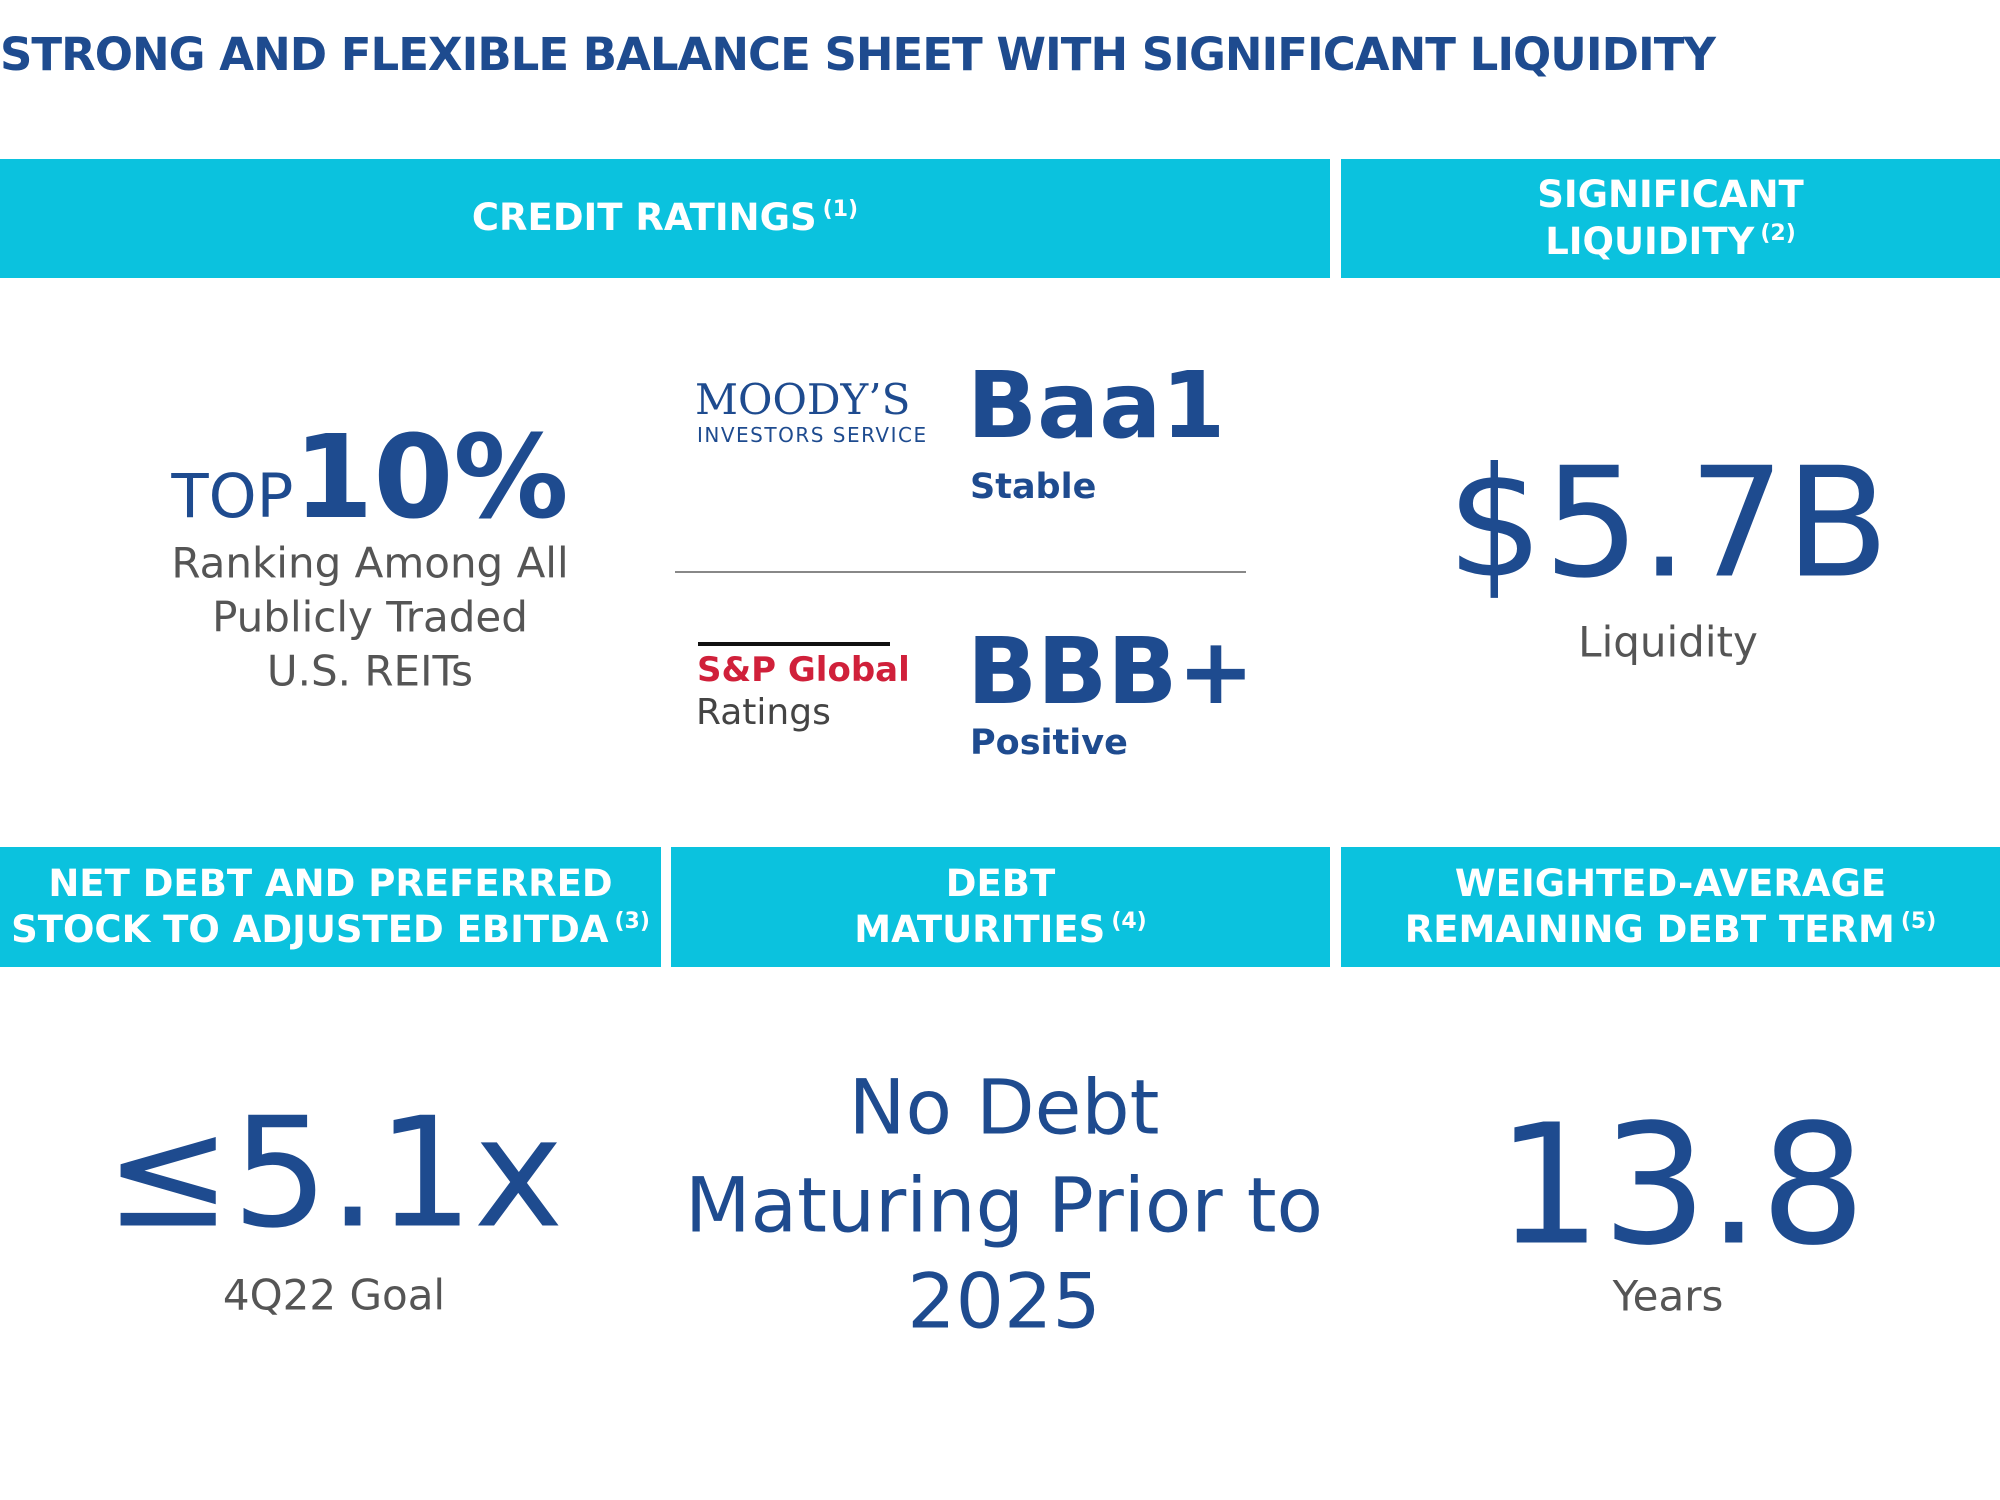  Describe the element at coordinates (803, 670) in the screenshot. I see `agency-logo: S&P Global` at that location.